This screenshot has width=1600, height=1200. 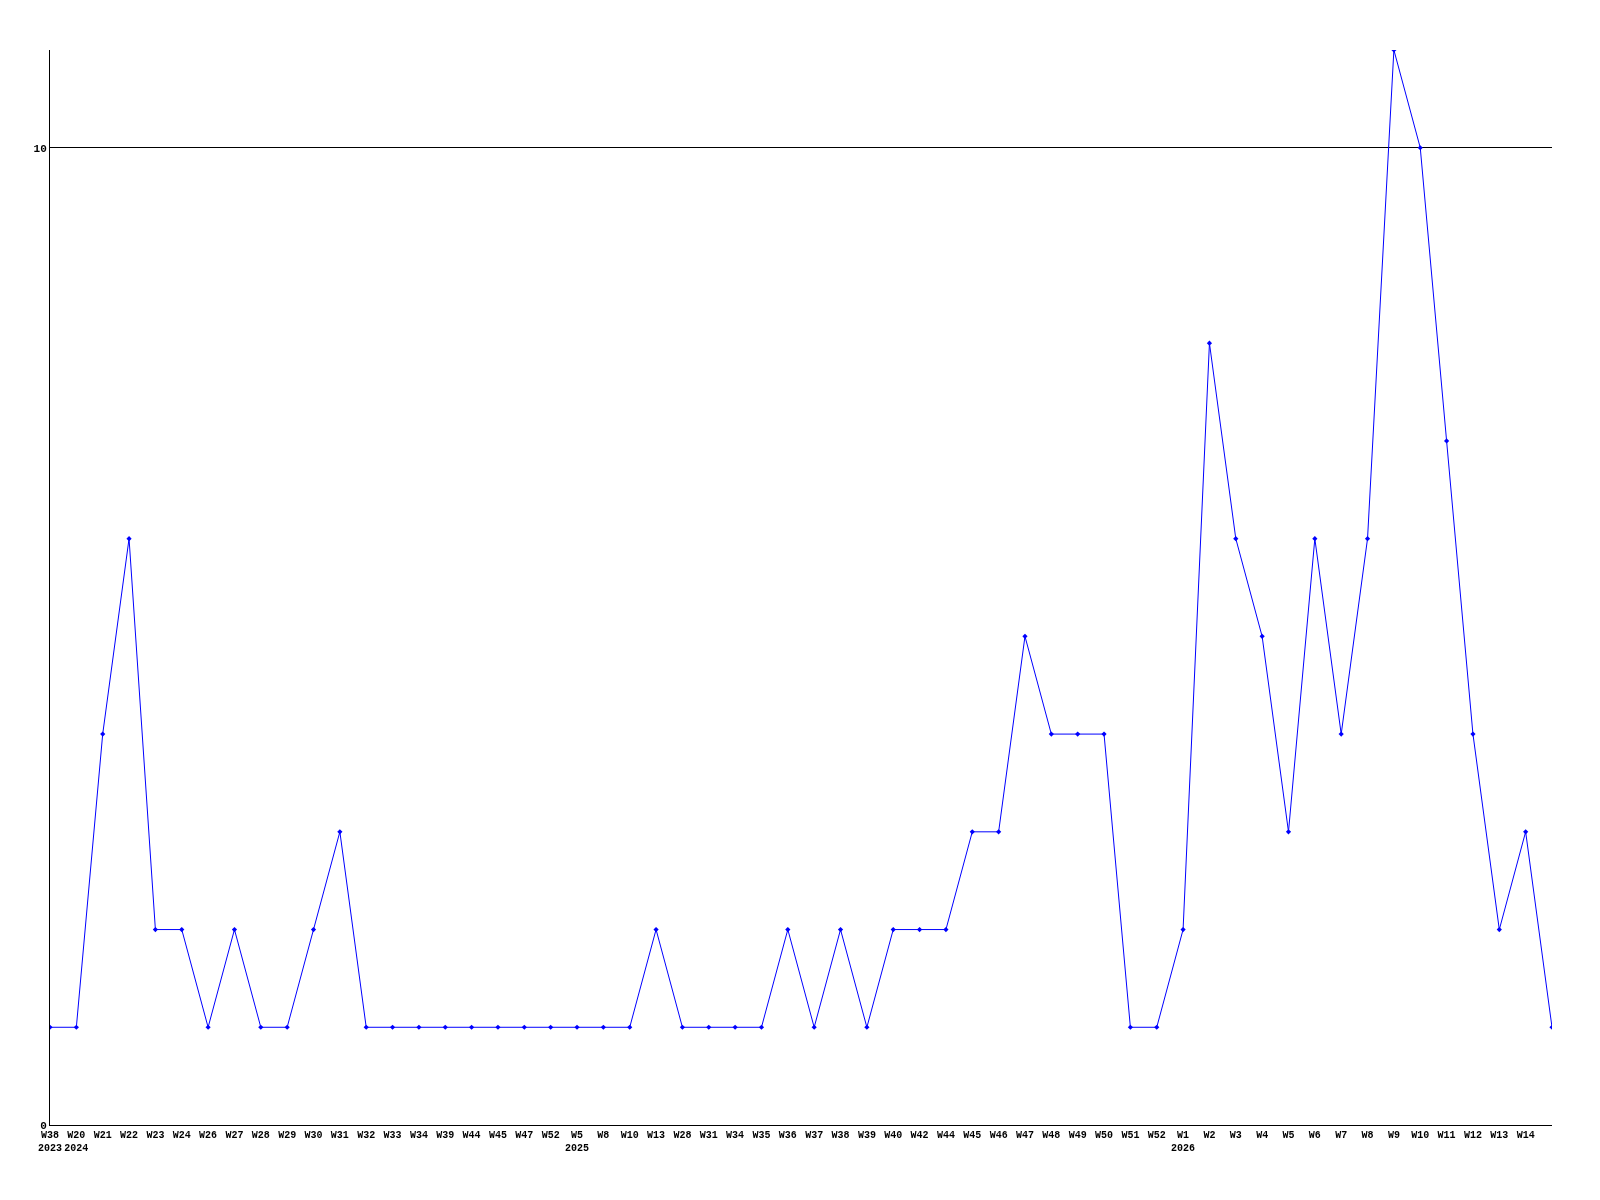 What do you see at coordinates (313, 1135) in the screenshot?
I see `x-tick-label: W30` at bounding box center [313, 1135].